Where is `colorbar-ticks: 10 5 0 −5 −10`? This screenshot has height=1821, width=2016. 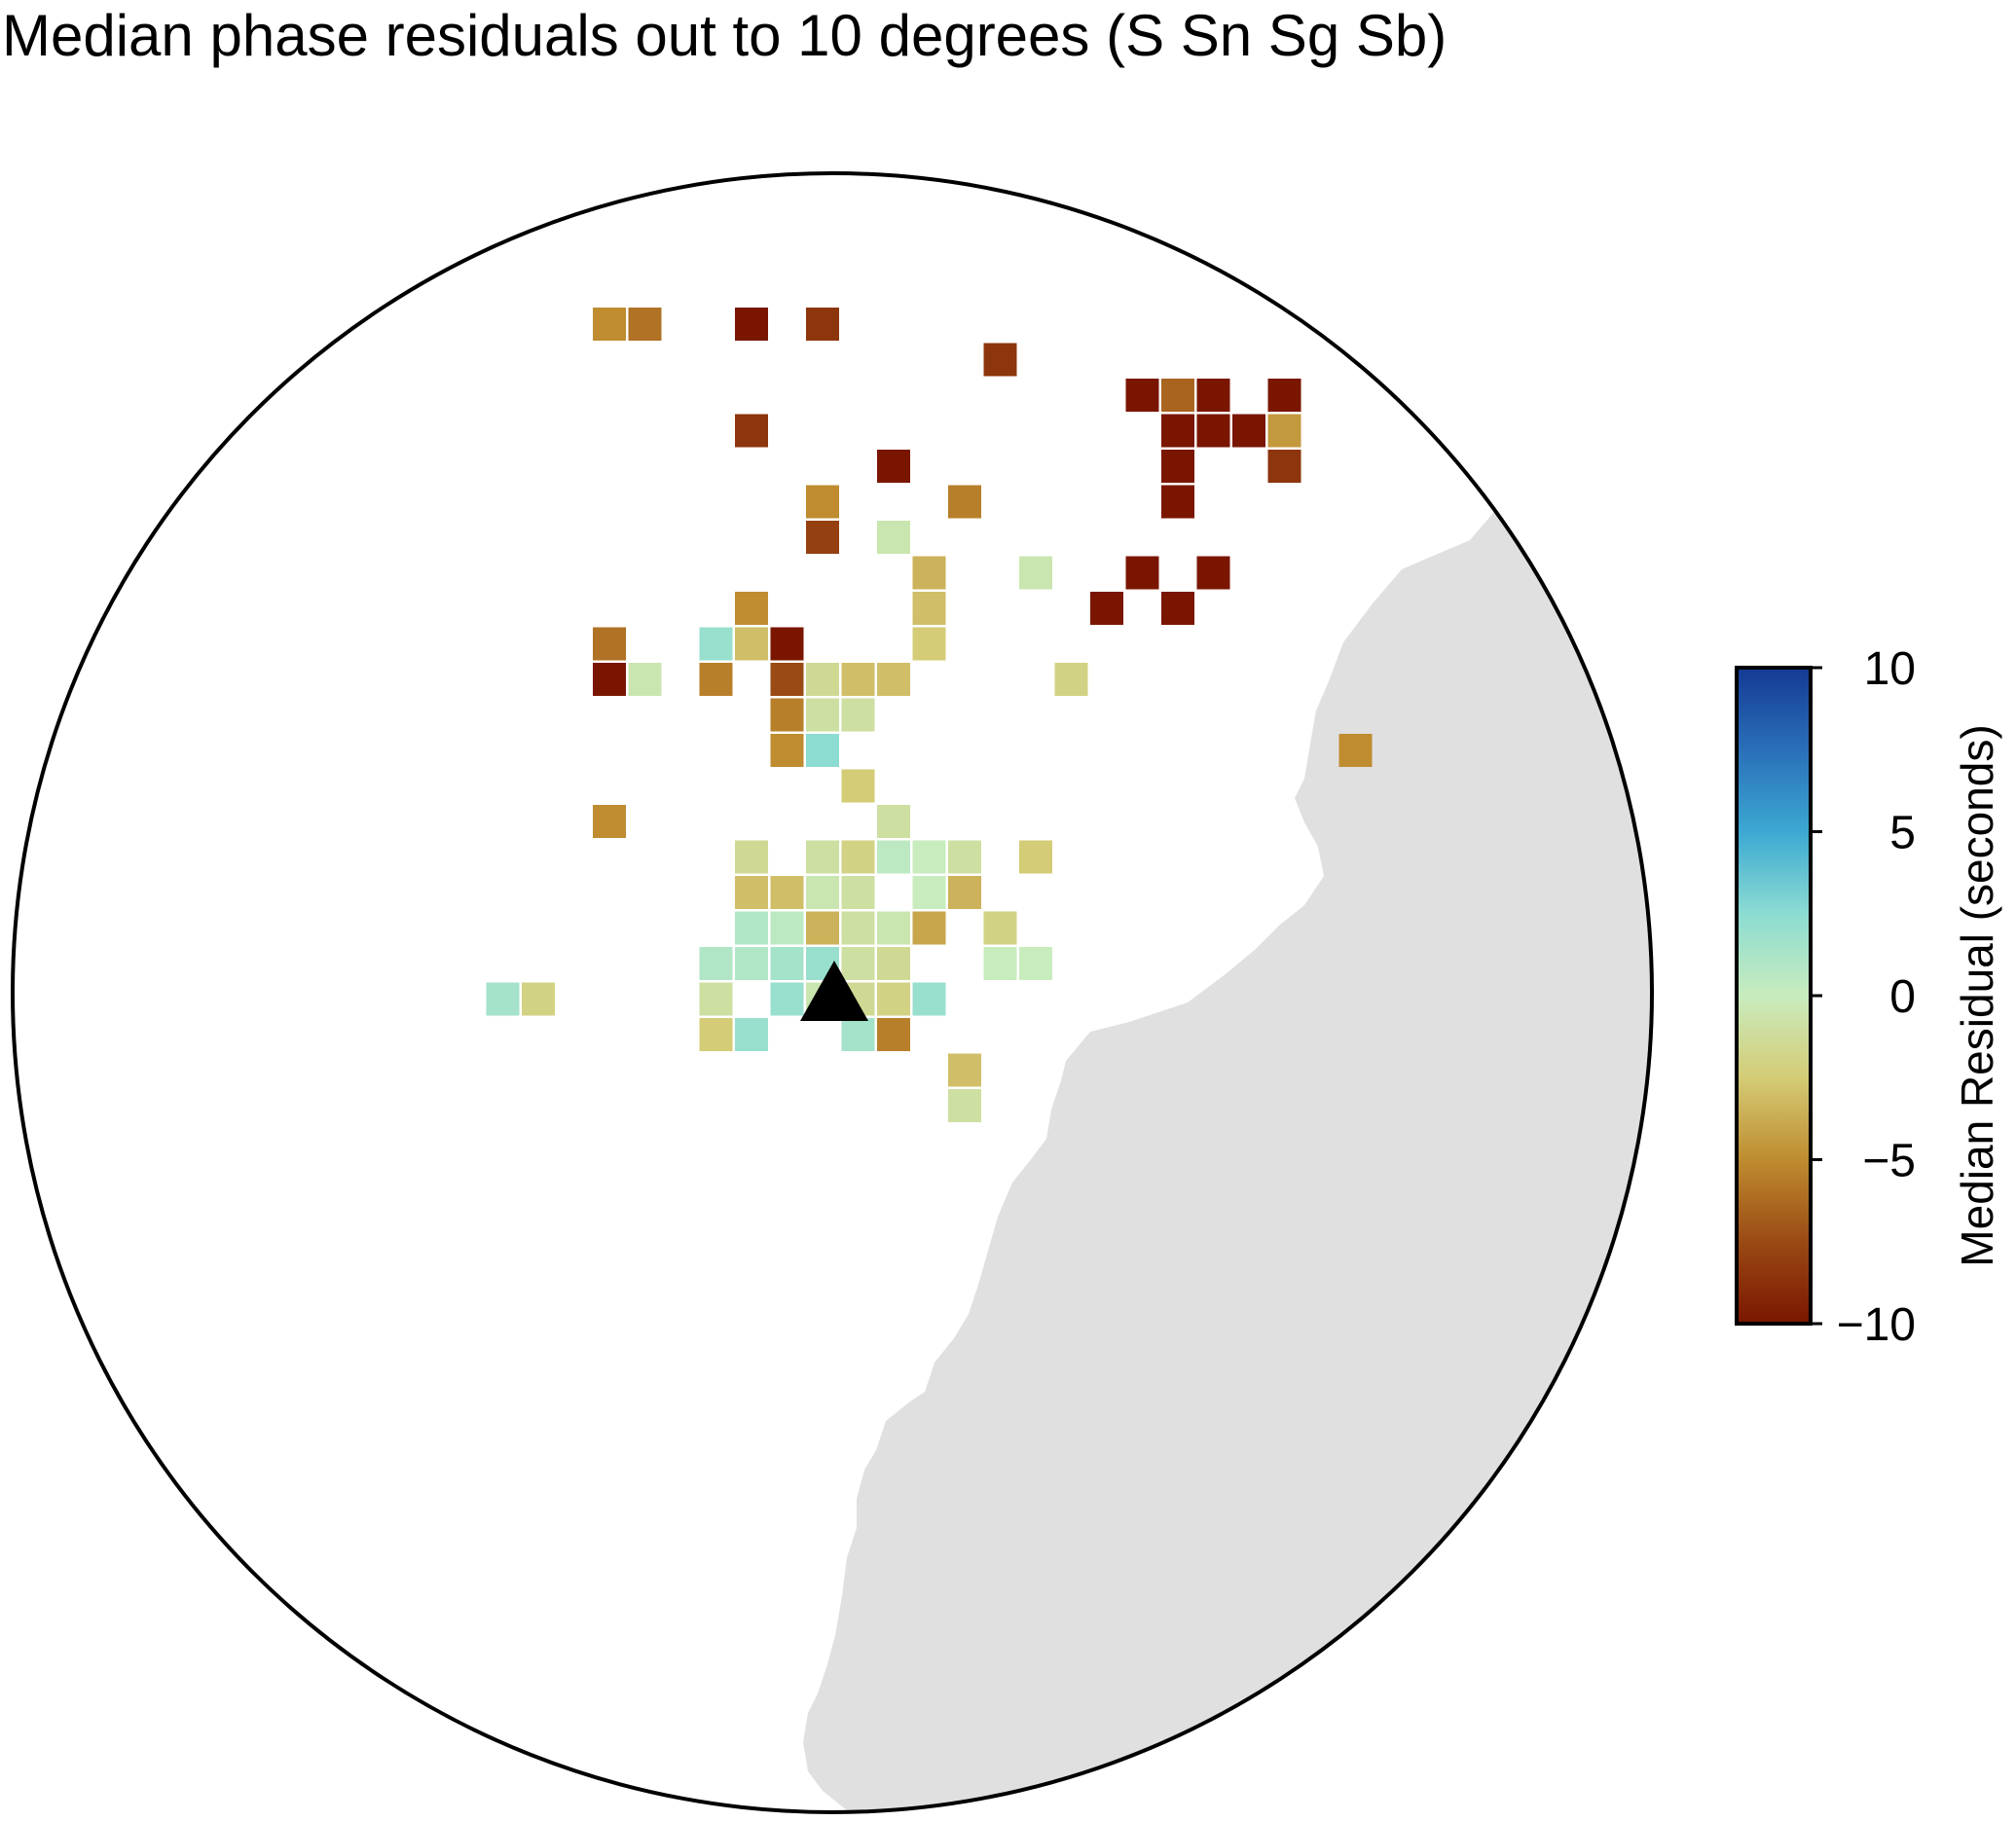
colorbar-ticks: 10 5 0 −5 −10 is located at coordinates (1863, 997).